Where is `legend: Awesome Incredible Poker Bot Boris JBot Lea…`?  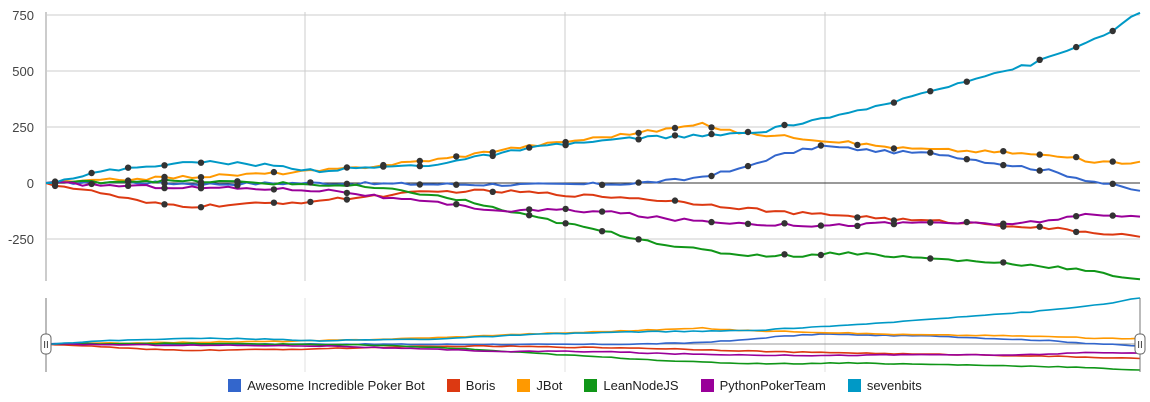 legend: Awesome Incredible Poker Bot Boris JBot Lea… is located at coordinates (575, 385).